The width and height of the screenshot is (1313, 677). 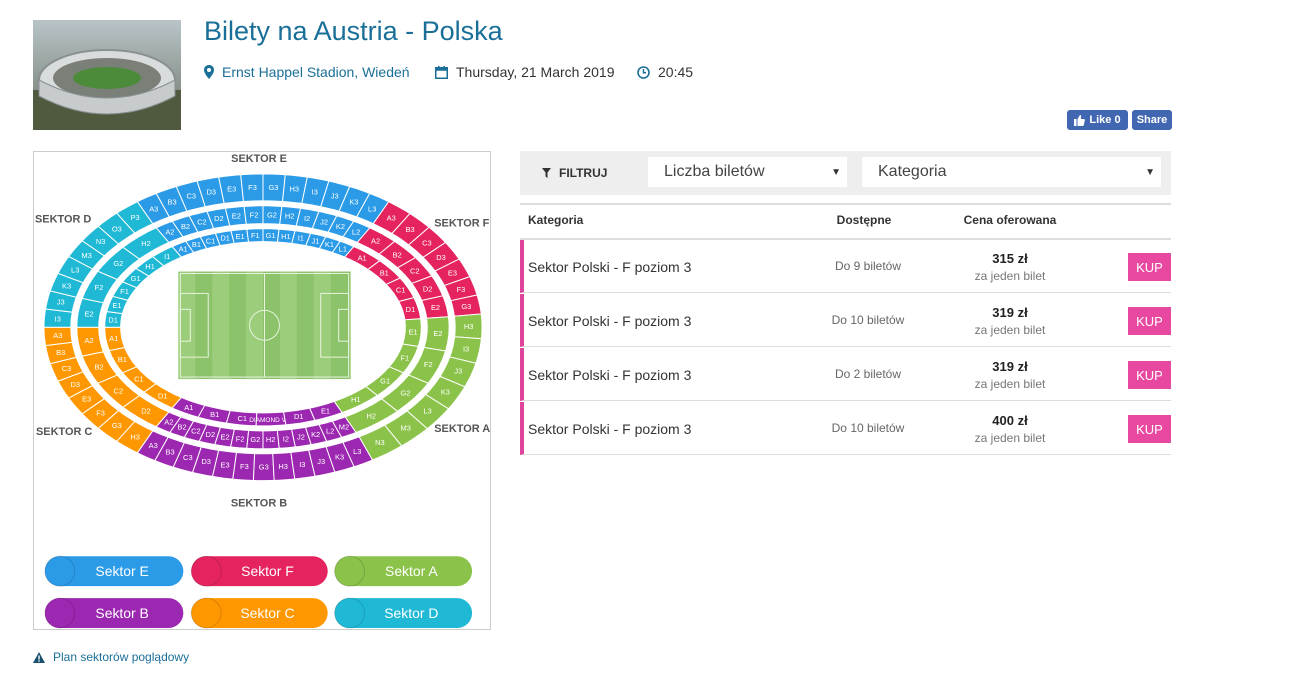 I want to click on seat-label: N3, so click(x=380, y=442).